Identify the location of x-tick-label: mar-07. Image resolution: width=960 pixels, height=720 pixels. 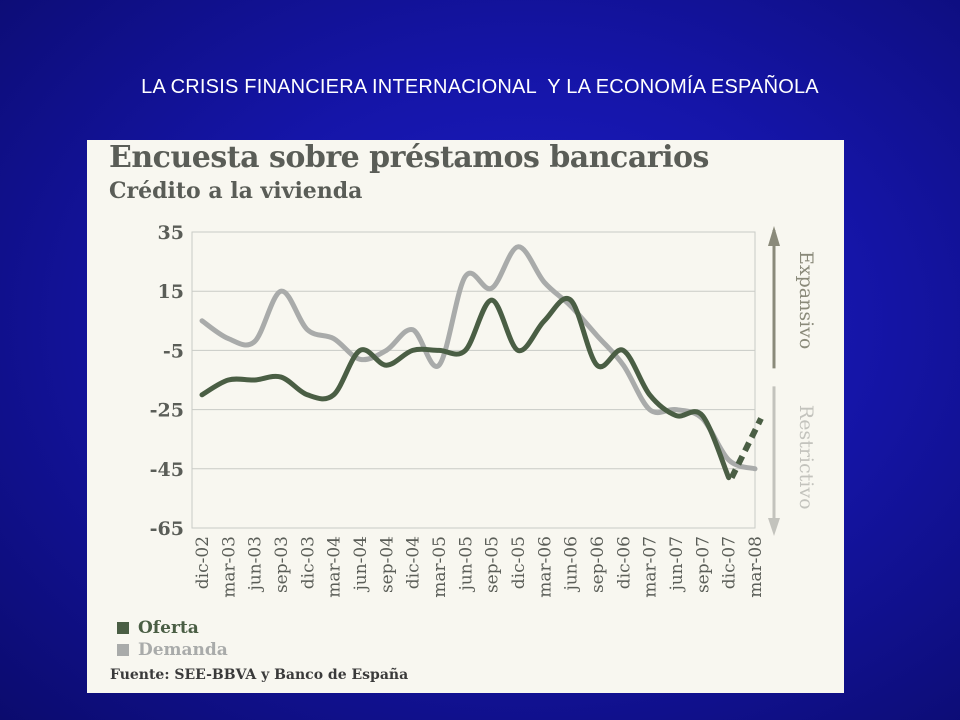
(651, 567).